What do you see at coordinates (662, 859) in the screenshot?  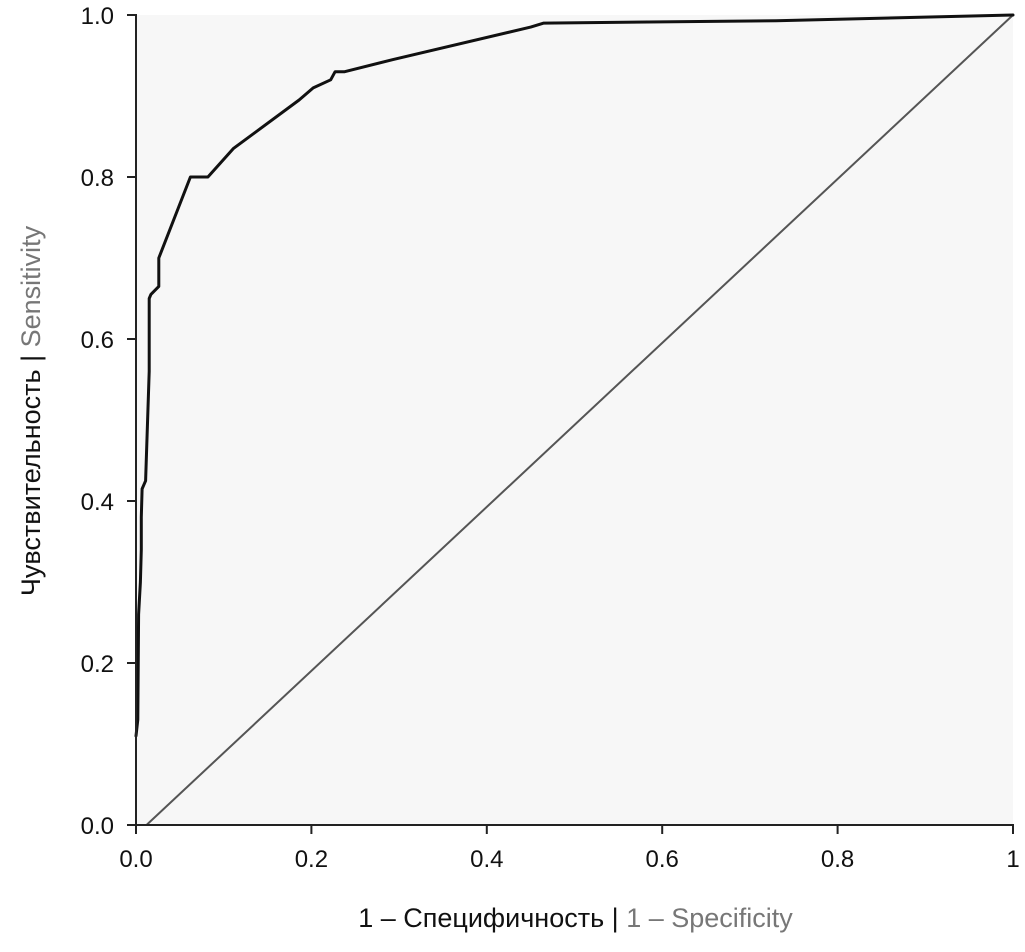 I see `x-tick-label: 0.6` at bounding box center [662, 859].